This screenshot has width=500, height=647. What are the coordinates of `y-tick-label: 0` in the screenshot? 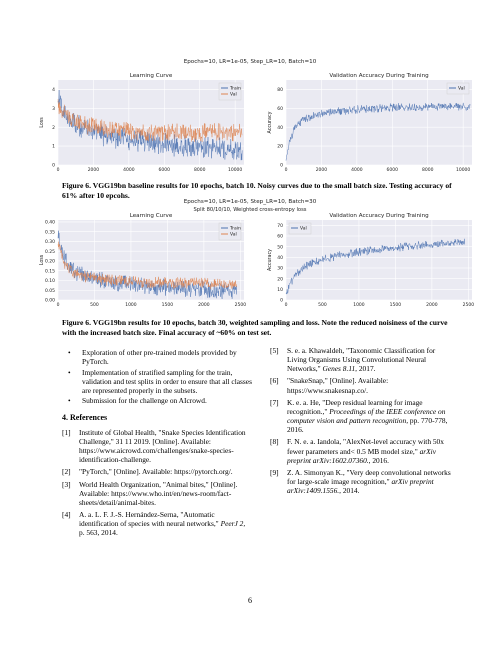 It's located at (53, 166).